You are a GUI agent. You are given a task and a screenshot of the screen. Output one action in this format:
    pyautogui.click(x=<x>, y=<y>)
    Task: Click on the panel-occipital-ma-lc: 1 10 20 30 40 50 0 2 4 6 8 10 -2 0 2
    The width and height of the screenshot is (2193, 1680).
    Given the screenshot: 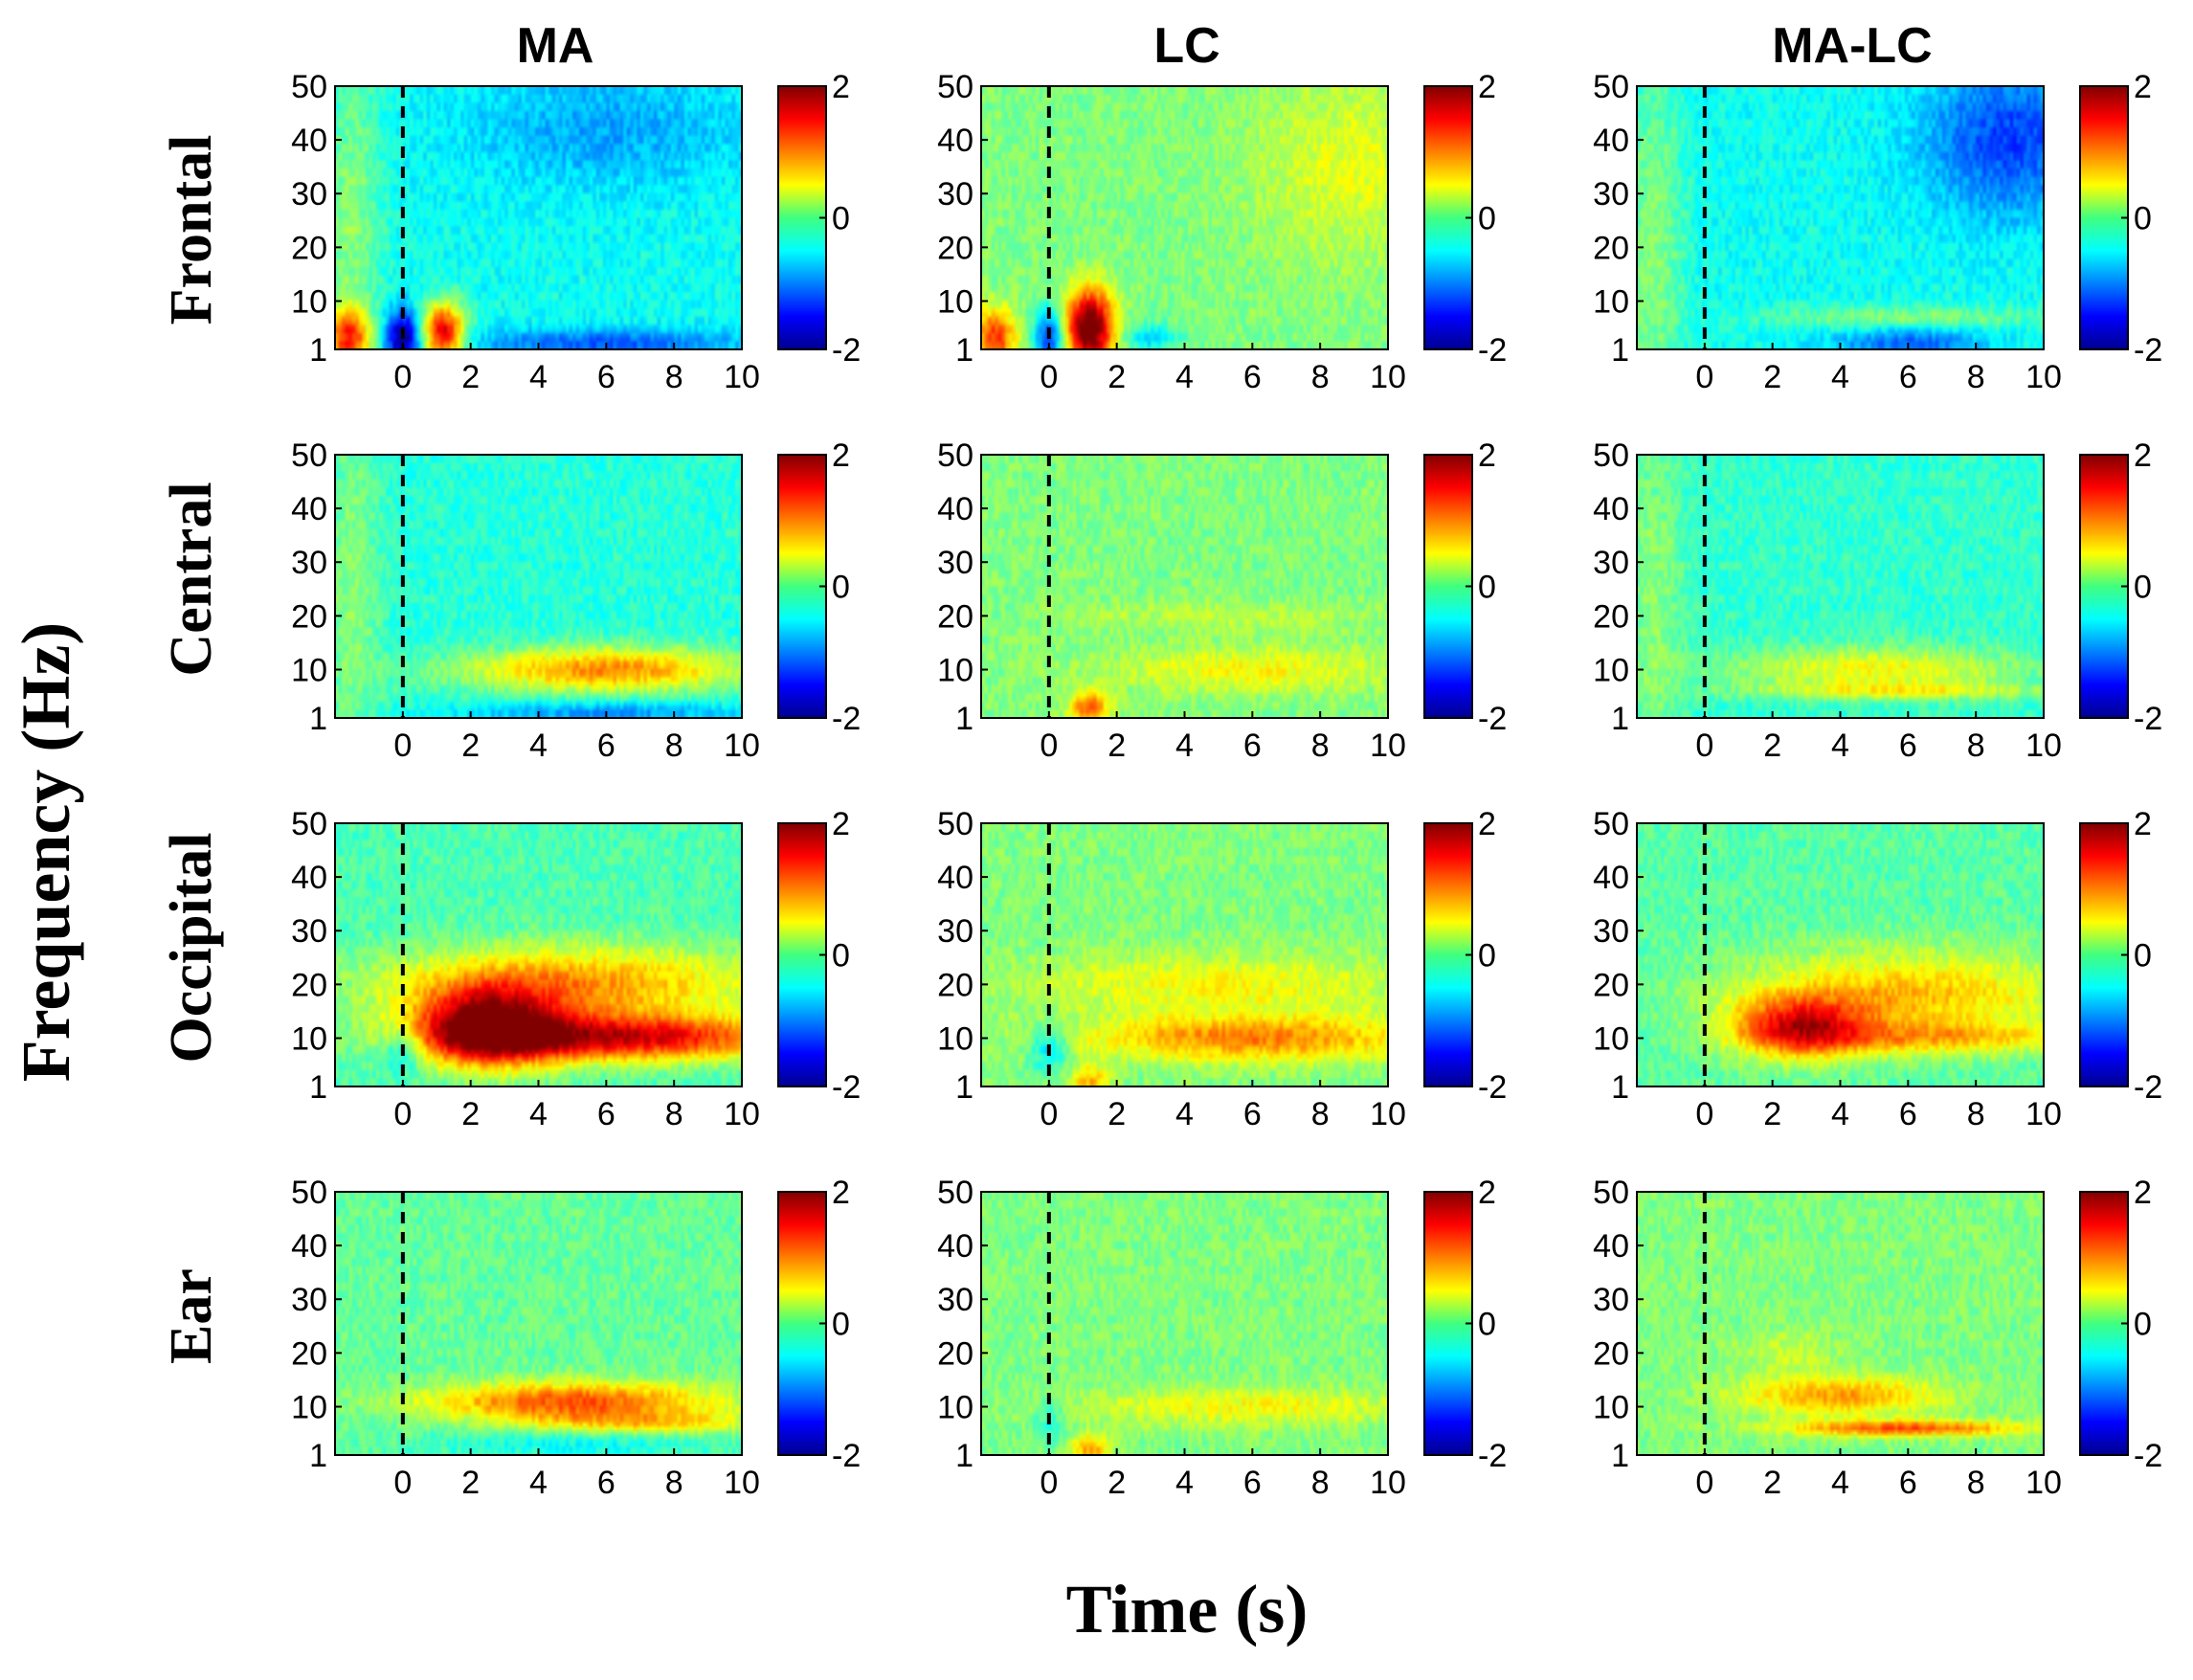 What is the action you would take?
    pyautogui.click(x=1877, y=969)
    